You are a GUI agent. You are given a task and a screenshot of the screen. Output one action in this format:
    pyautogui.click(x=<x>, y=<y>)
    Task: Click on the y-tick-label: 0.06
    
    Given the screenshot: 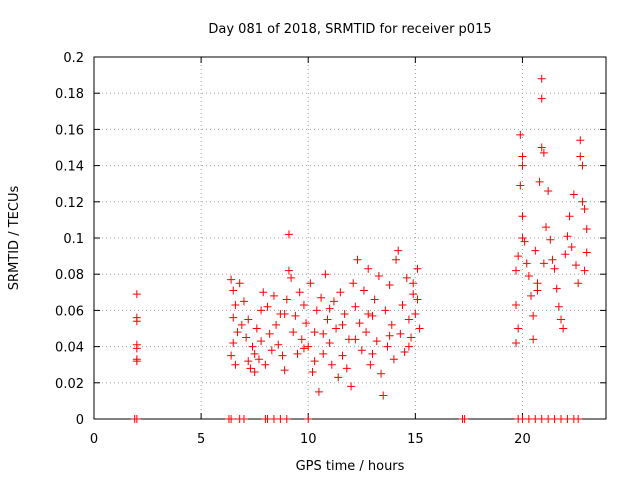 What is the action you would take?
    pyautogui.click(x=69, y=311)
    